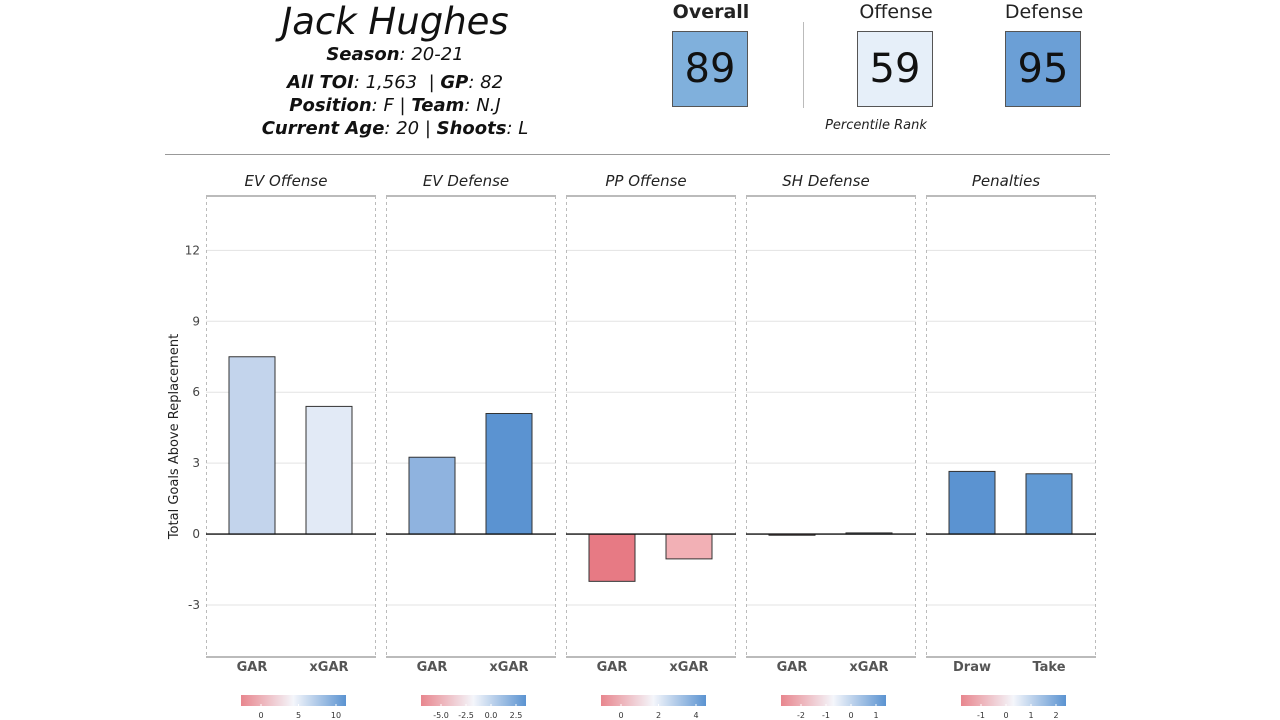  What do you see at coordinates (1044, 12) in the screenshot?
I see `defense-label: Defense` at bounding box center [1044, 12].